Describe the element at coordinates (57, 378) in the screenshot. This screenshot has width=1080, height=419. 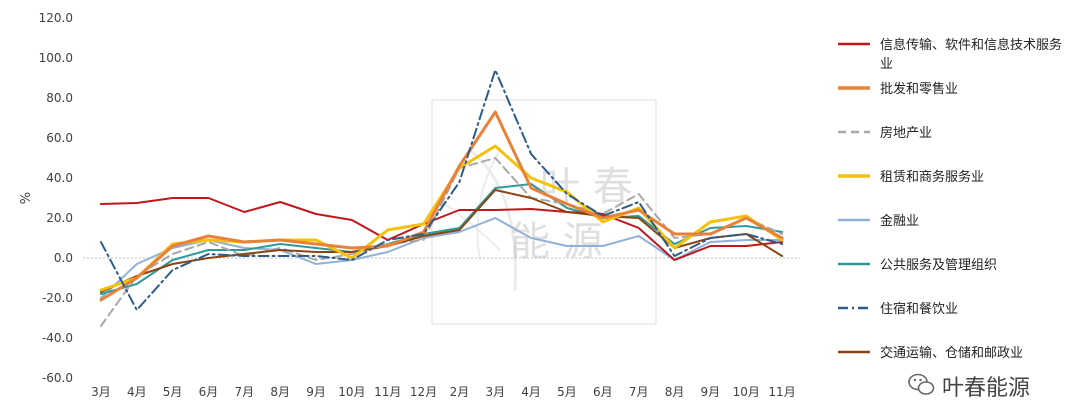
I see `y-tick-label: -60.0` at that location.